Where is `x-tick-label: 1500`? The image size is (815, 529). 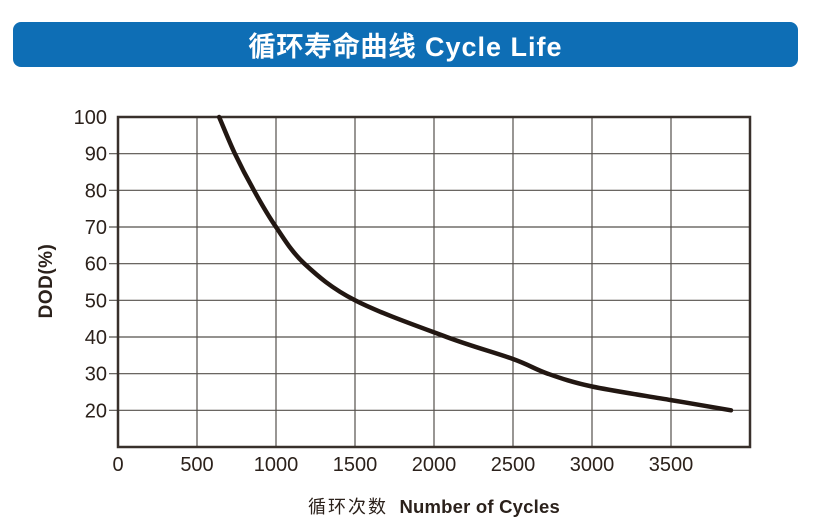
x-tick-label: 1500 is located at coordinates (355, 465).